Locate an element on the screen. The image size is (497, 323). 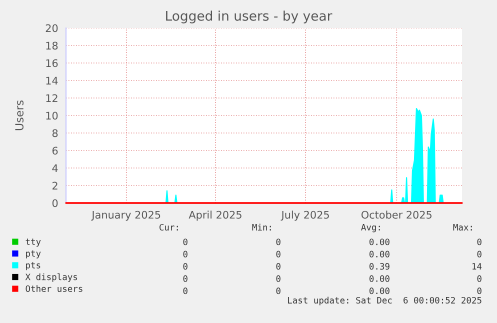
legend-label: Other users is located at coordinates (54, 288).